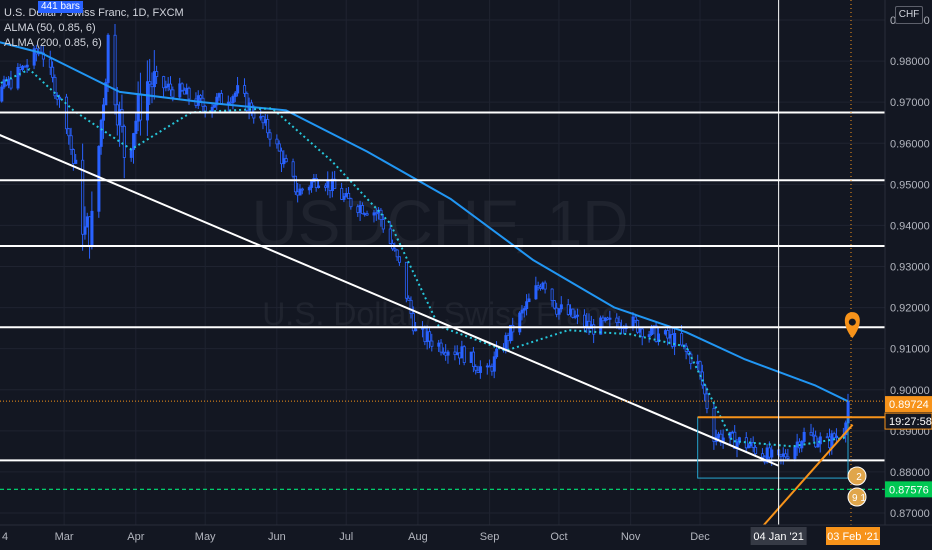 This screenshot has width=932, height=550. I want to click on time-tick-label: Aug, so click(418, 537).